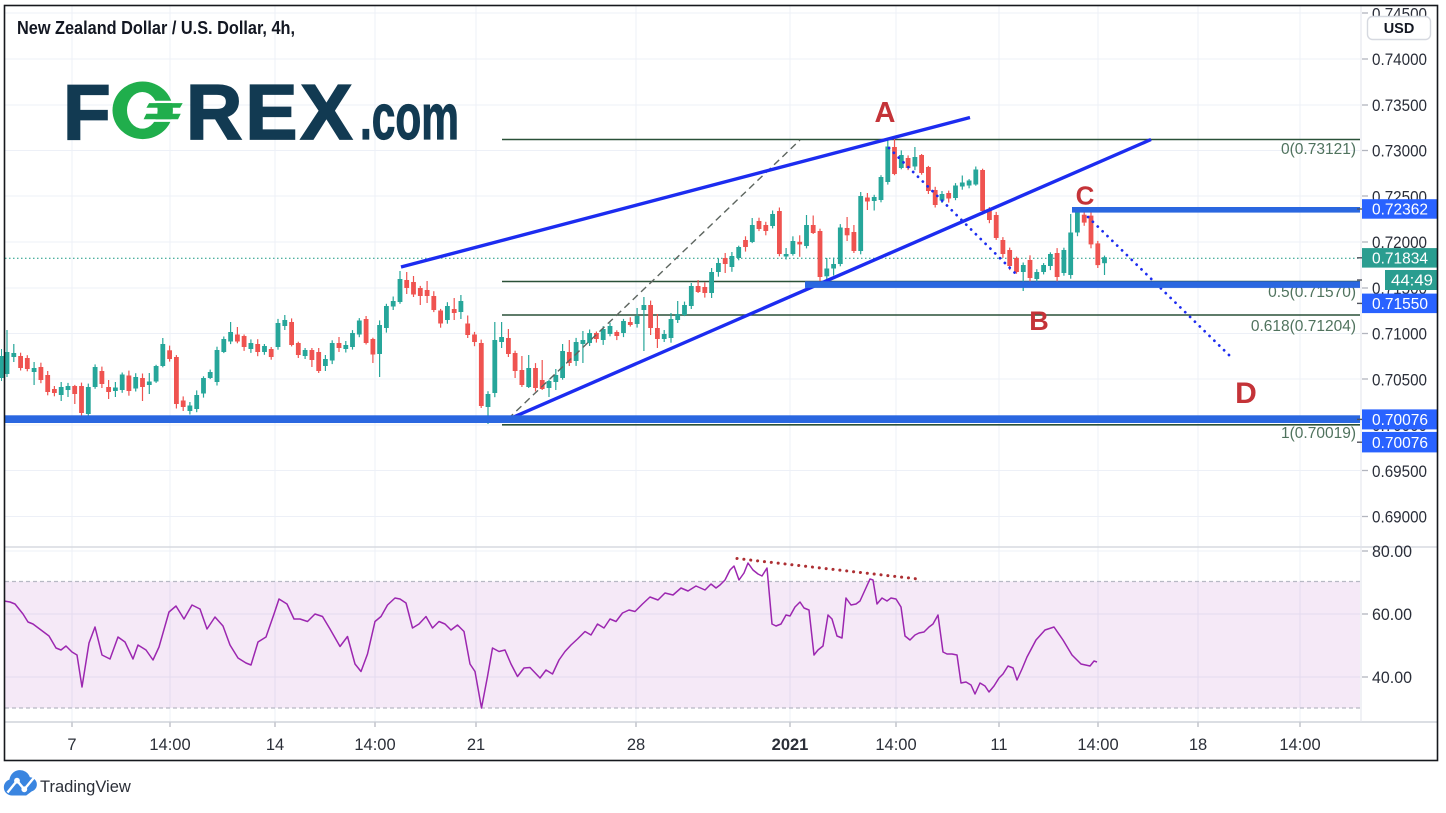 The width and height of the screenshot is (1446, 813). Describe the element at coordinates (636, 745) in the screenshot. I see `svg-text: 28` at that location.